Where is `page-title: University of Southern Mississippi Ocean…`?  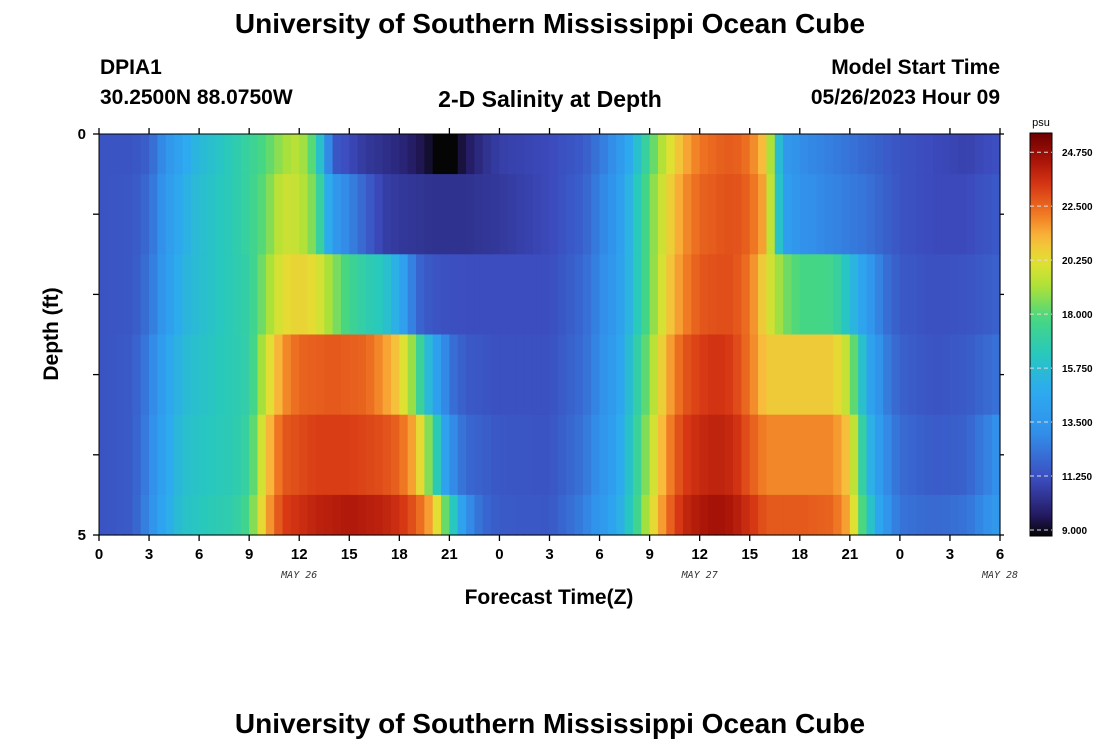
page-title: University of Southern Mississippi Ocean… is located at coordinates (550, 23).